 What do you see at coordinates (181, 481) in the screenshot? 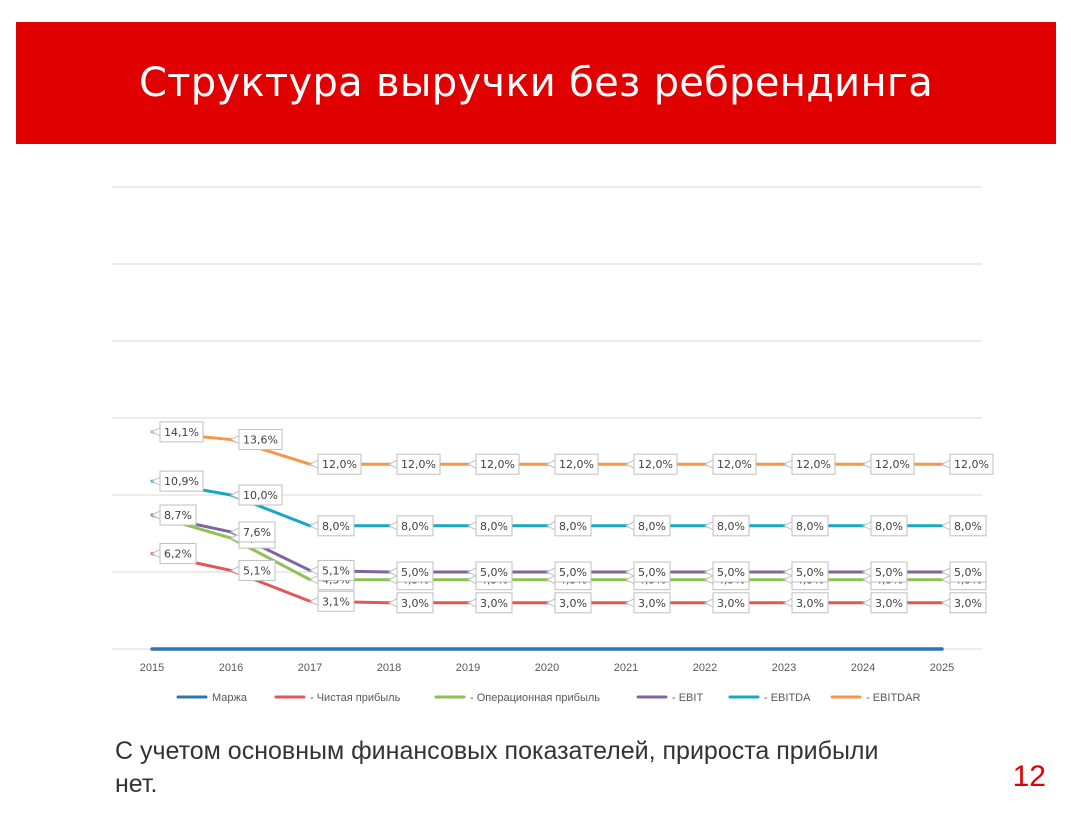
I see `svg-text: 10,9%` at bounding box center [181, 481].